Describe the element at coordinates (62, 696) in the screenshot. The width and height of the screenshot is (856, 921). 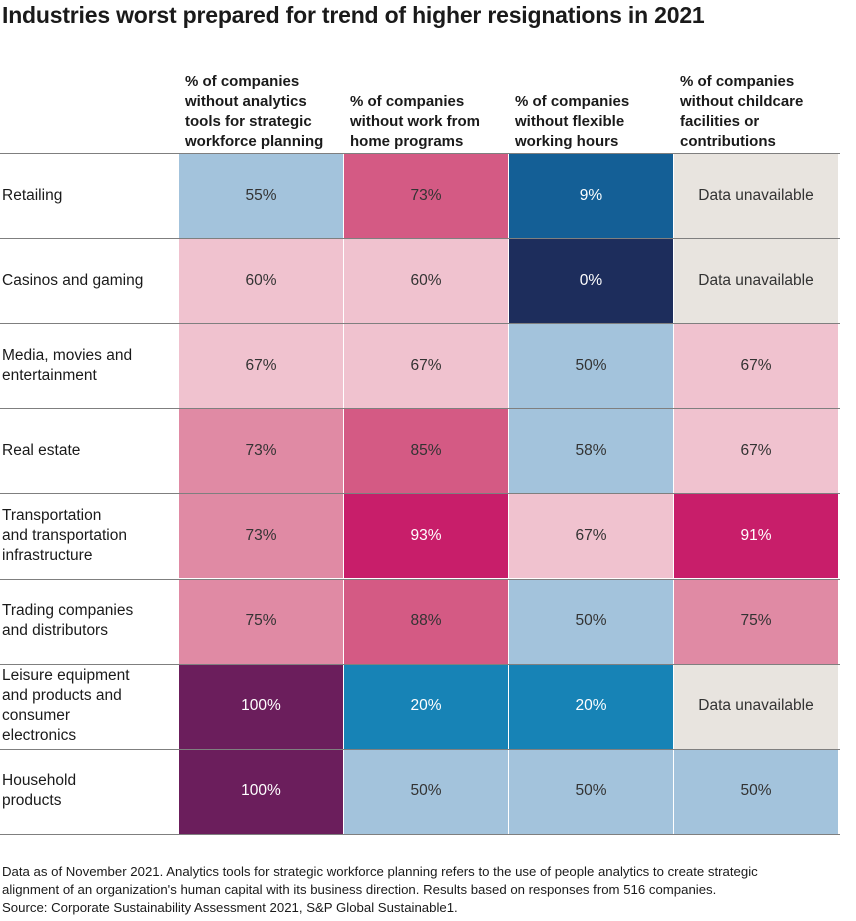
I see `row-label-line: and products and` at that location.